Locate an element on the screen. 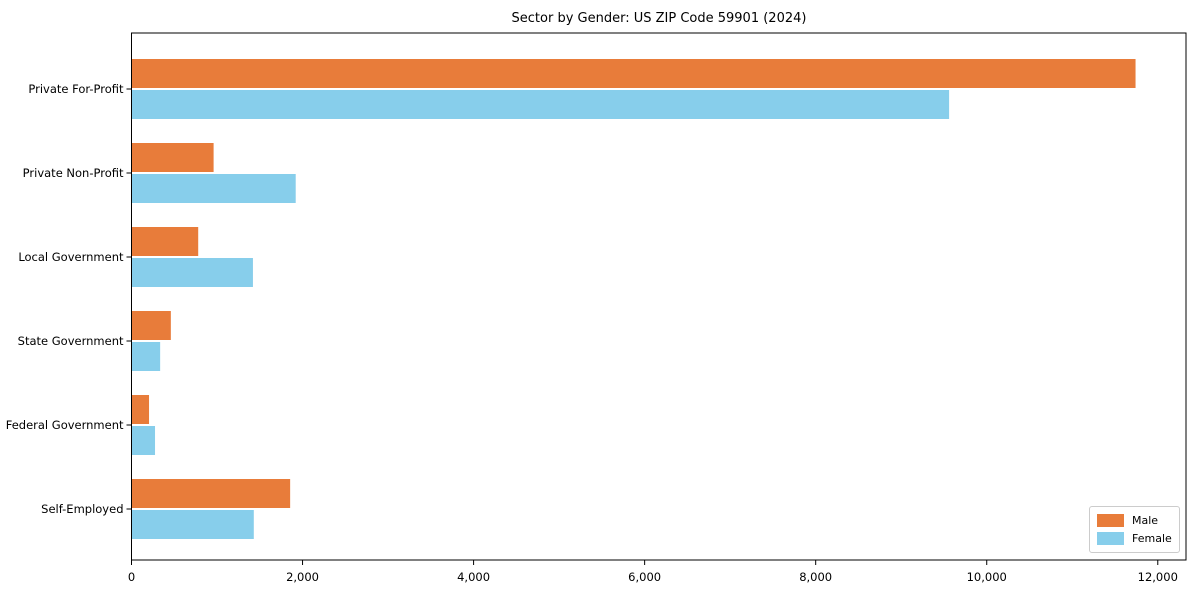  legend-entry-female: Female is located at coordinates (1134, 538).